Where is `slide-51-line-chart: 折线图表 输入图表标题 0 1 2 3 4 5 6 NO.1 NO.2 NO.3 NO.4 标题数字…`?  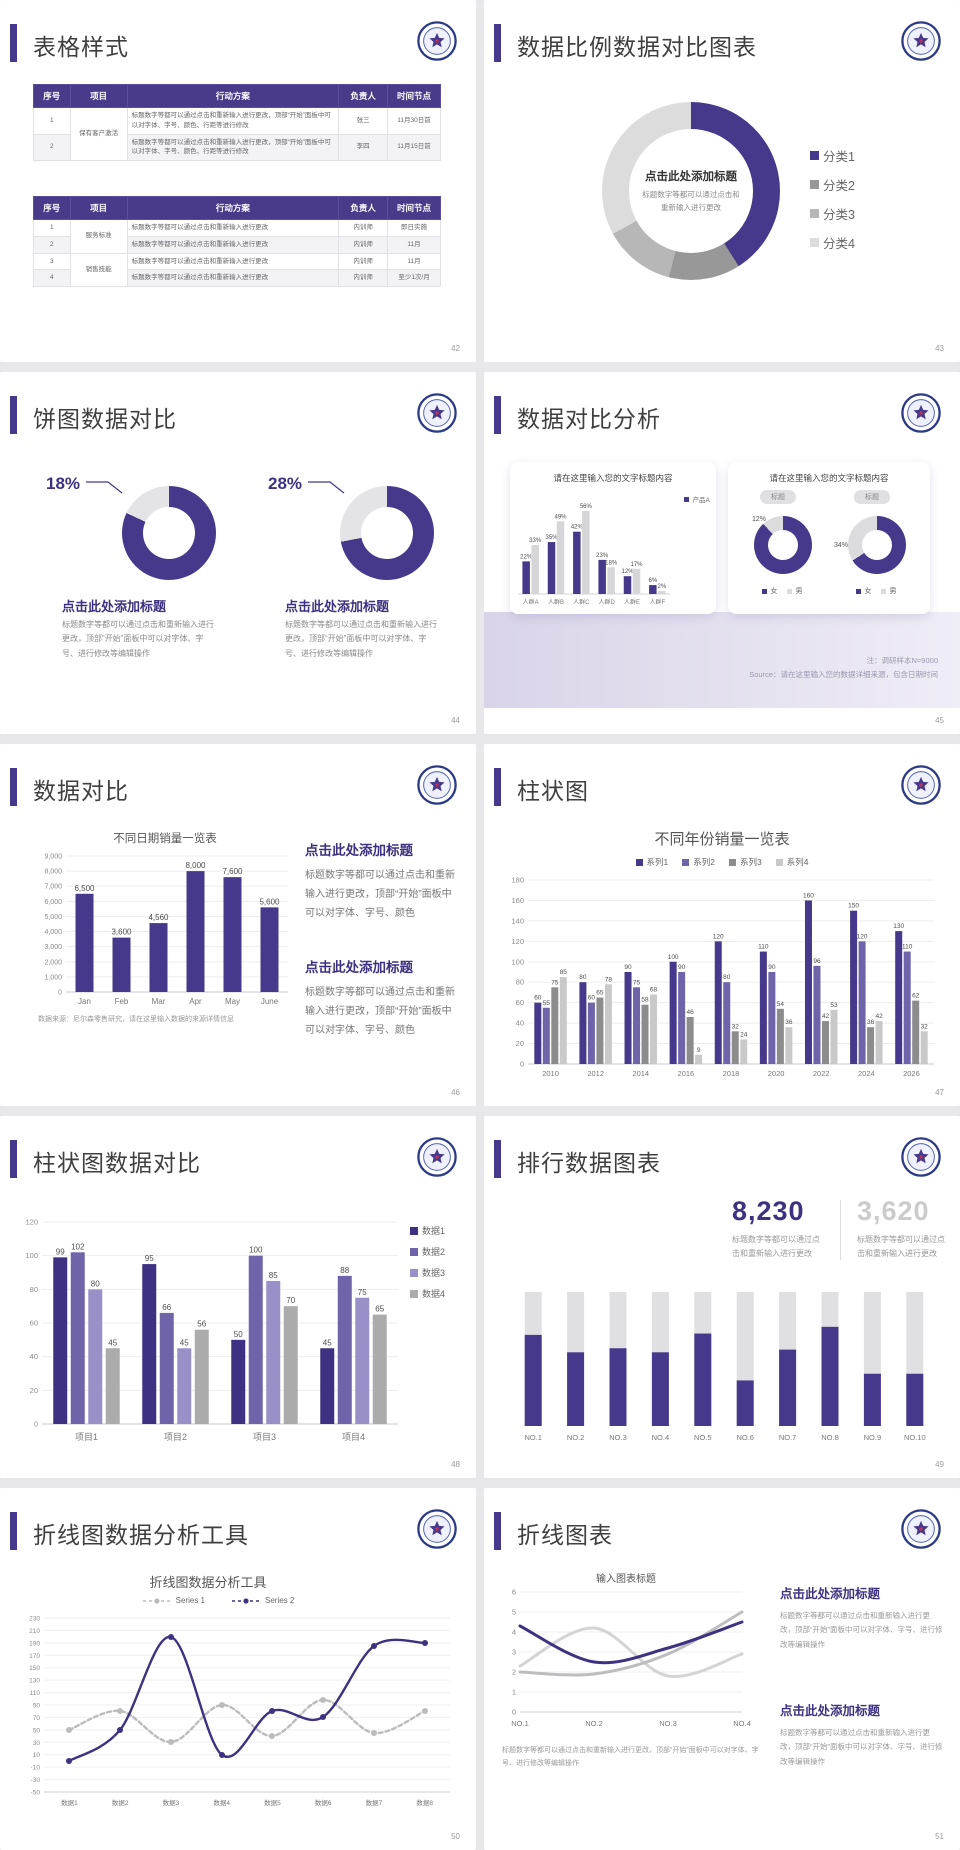
slide-51-line-chart: 折线图表 输入图表标题 0 1 2 3 4 5 6 NO.1 NO.2 NO.3 NO.4 标题数字… is located at coordinates (722, 1669).